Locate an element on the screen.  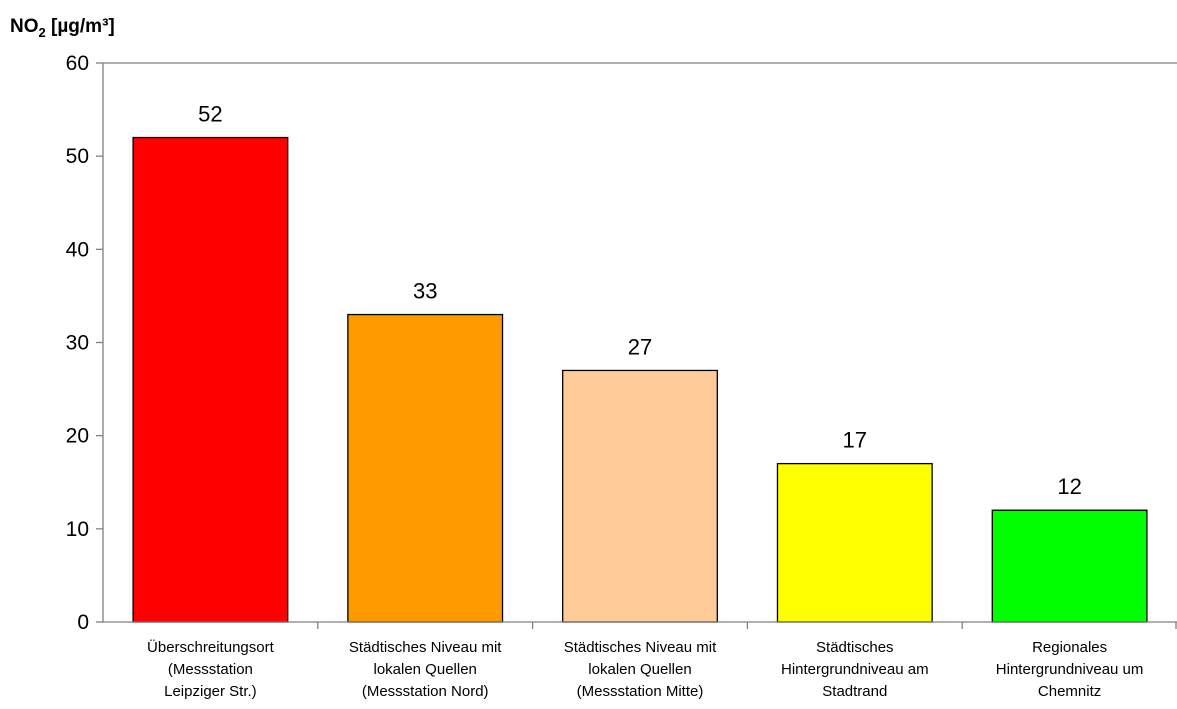
data-label: 12 is located at coordinates (1069, 486).